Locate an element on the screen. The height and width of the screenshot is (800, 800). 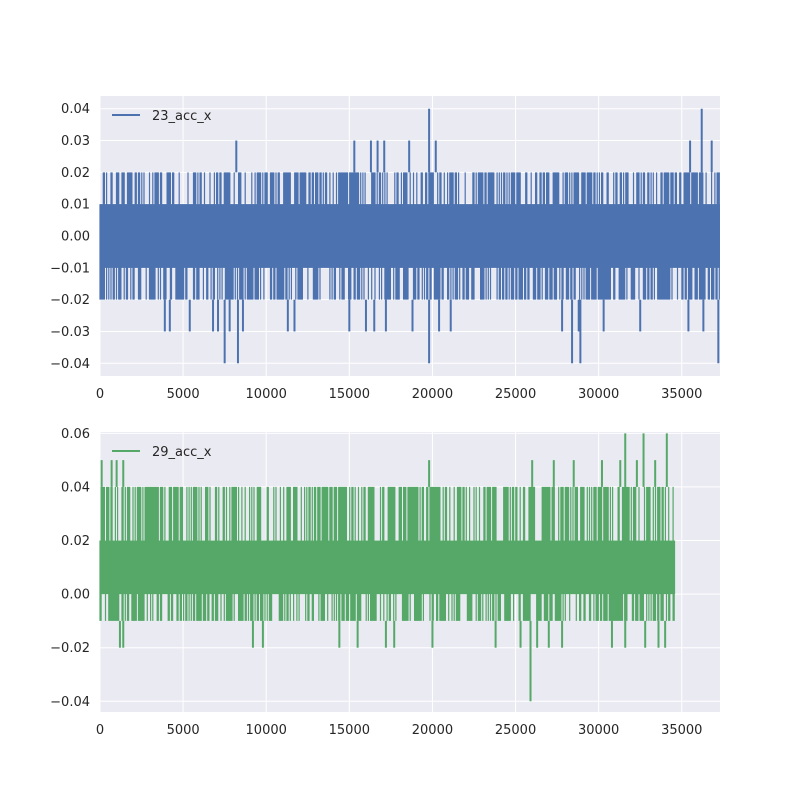
bottom-y-tick-0-04: 0.04 is located at coordinates (75, 487).